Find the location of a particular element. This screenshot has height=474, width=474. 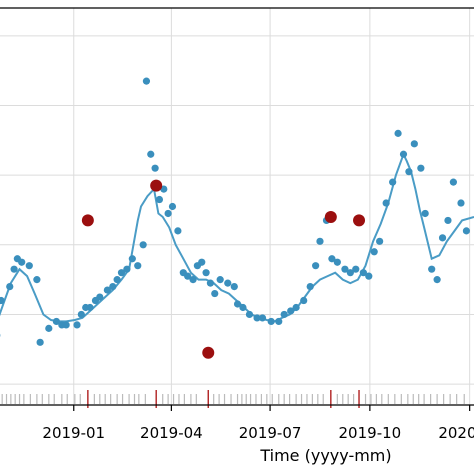

x-tick-label: 2019-01 is located at coordinates (73, 433).